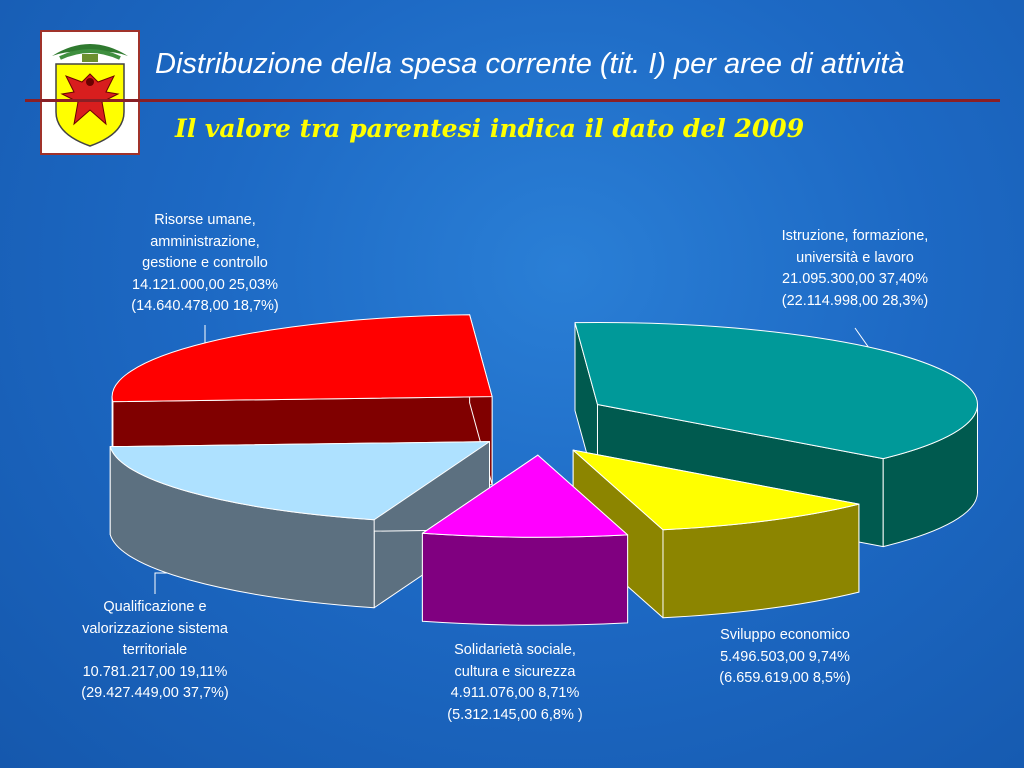 The image size is (1024, 768). Describe the element at coordinates (855, 279) in the screenshot. I see `slice-value: 21.095.300,00 37,40%` at that location.